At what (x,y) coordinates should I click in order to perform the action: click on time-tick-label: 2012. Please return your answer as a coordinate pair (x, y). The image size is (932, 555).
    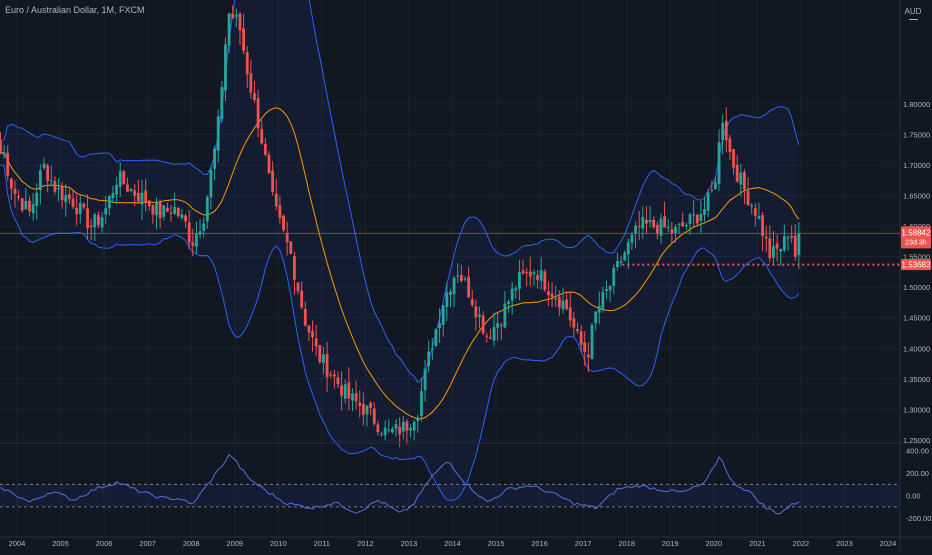
    Looking at the image, I should click on (365, 543).